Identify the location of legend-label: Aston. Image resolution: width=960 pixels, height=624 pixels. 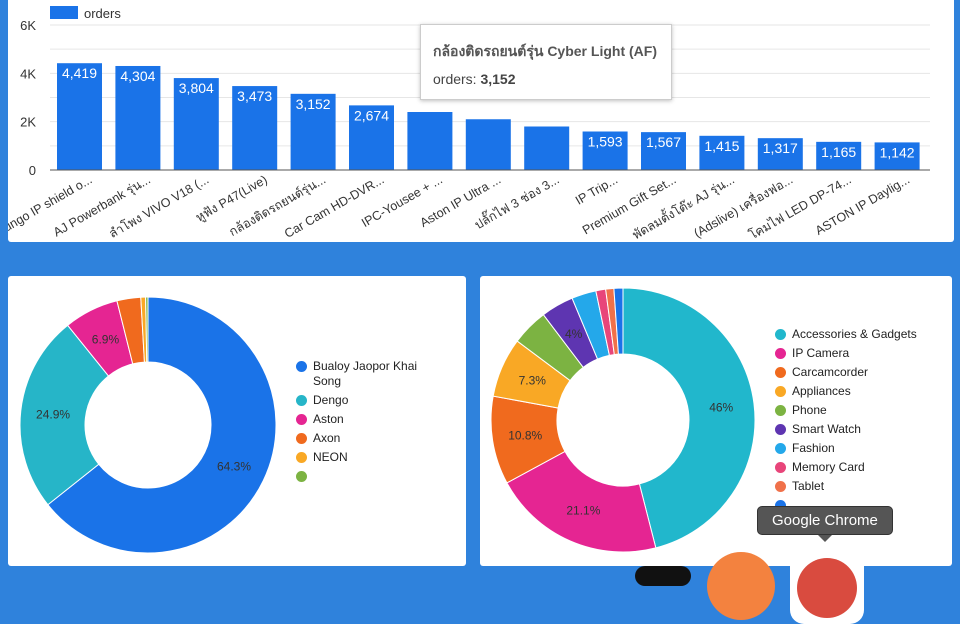
(328, 419).